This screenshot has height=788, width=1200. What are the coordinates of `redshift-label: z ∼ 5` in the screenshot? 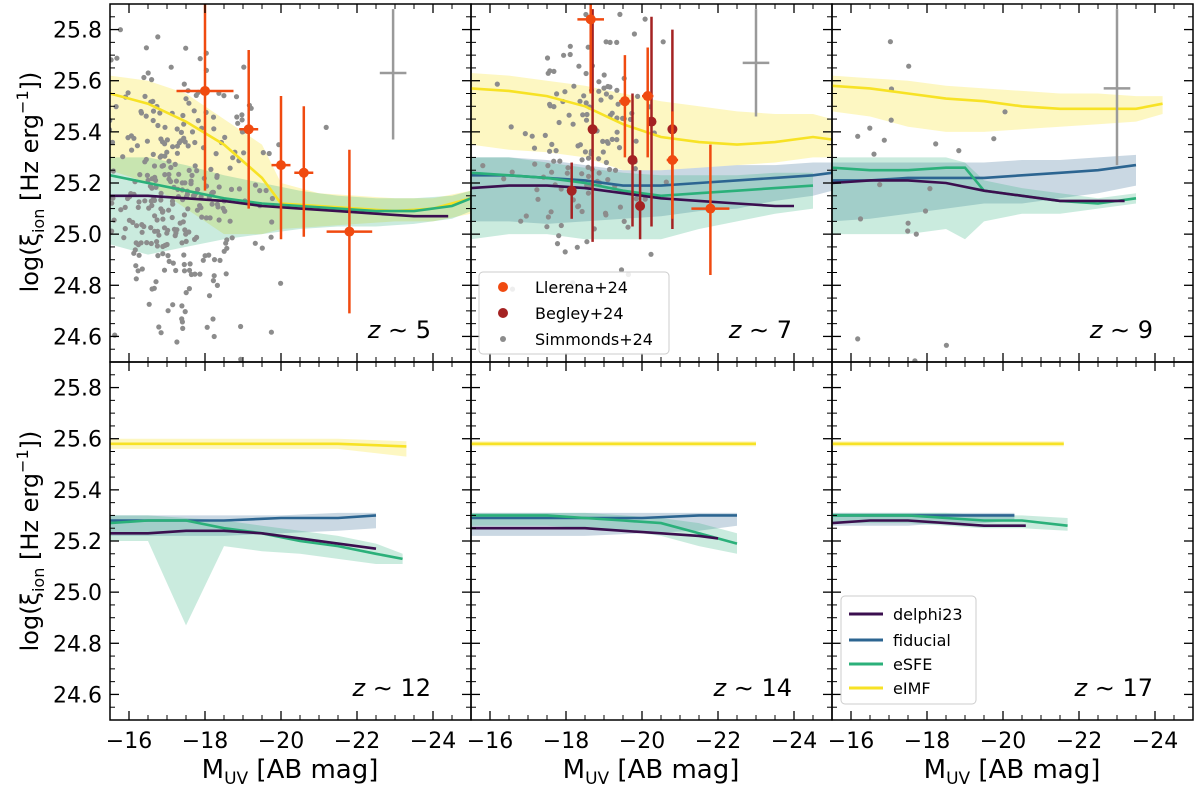 It's located at (399, 330).